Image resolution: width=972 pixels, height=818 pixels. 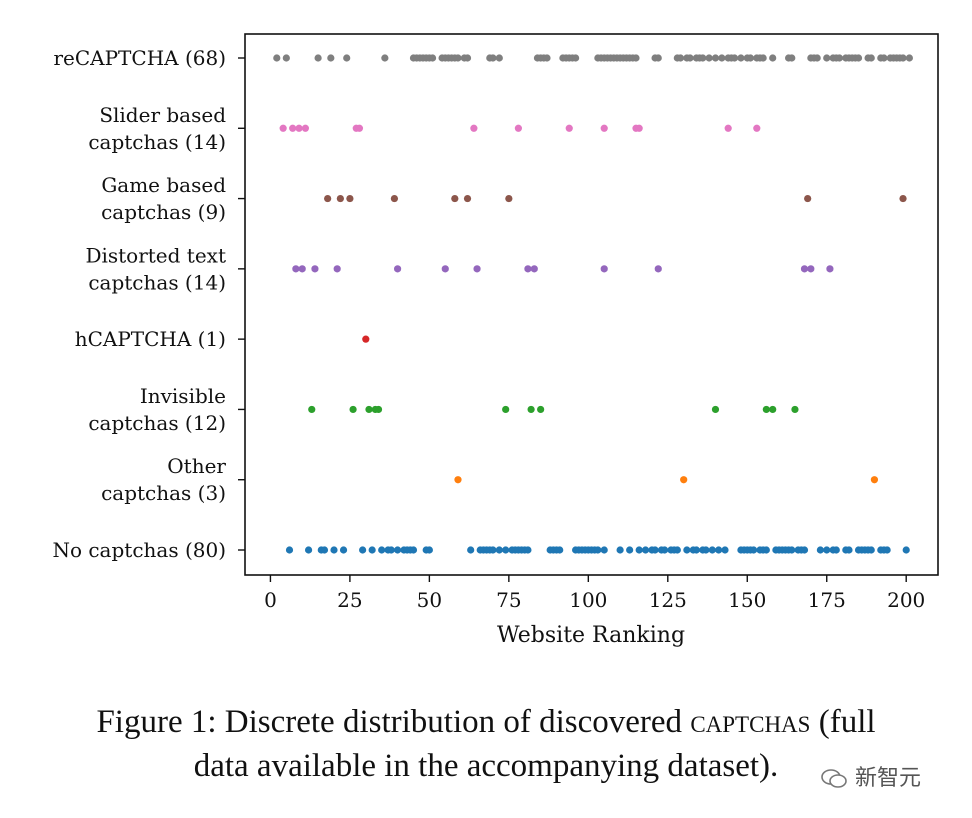 What do you see at coordinates (349, 600) in the screenshot?
I see `x-tick-label: 25` at bounding box center [349, 600].